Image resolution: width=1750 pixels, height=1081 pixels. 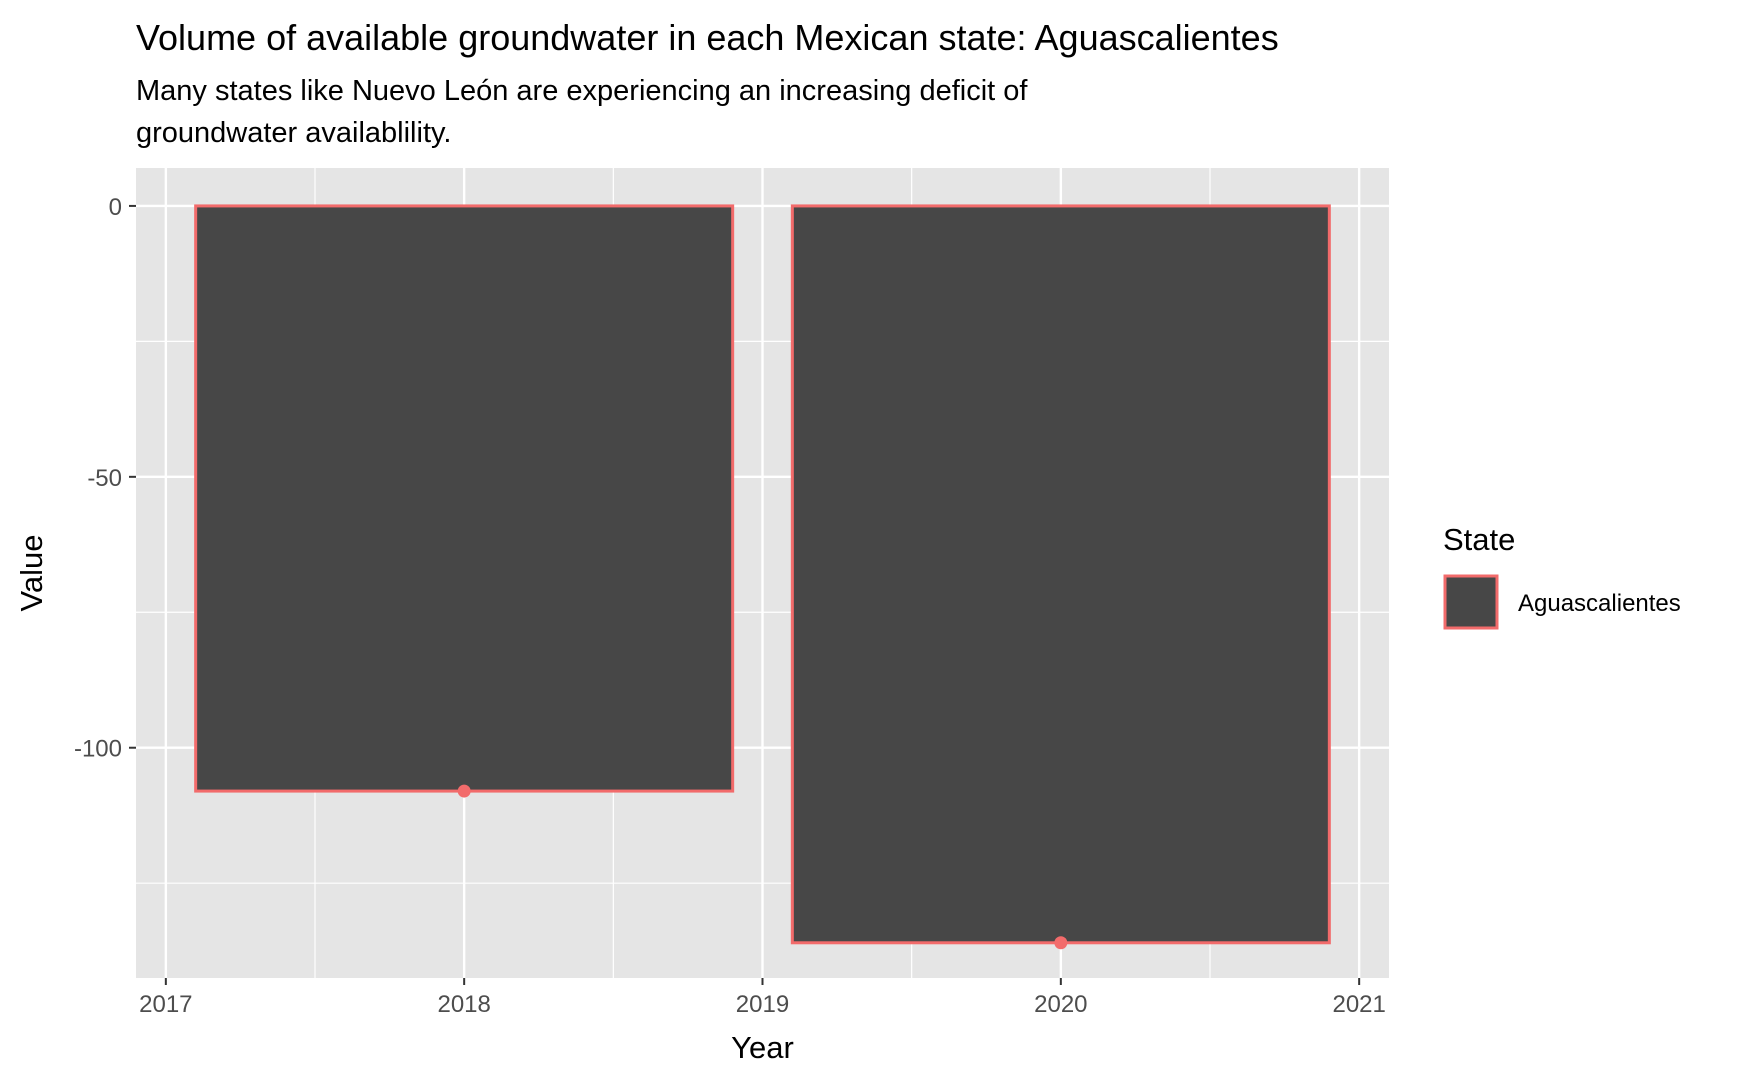 What do you see at coordinates (1562, 576) in the screenshot?
I see `legend: State Aguascalientes` at bounding box center [1562, 576].